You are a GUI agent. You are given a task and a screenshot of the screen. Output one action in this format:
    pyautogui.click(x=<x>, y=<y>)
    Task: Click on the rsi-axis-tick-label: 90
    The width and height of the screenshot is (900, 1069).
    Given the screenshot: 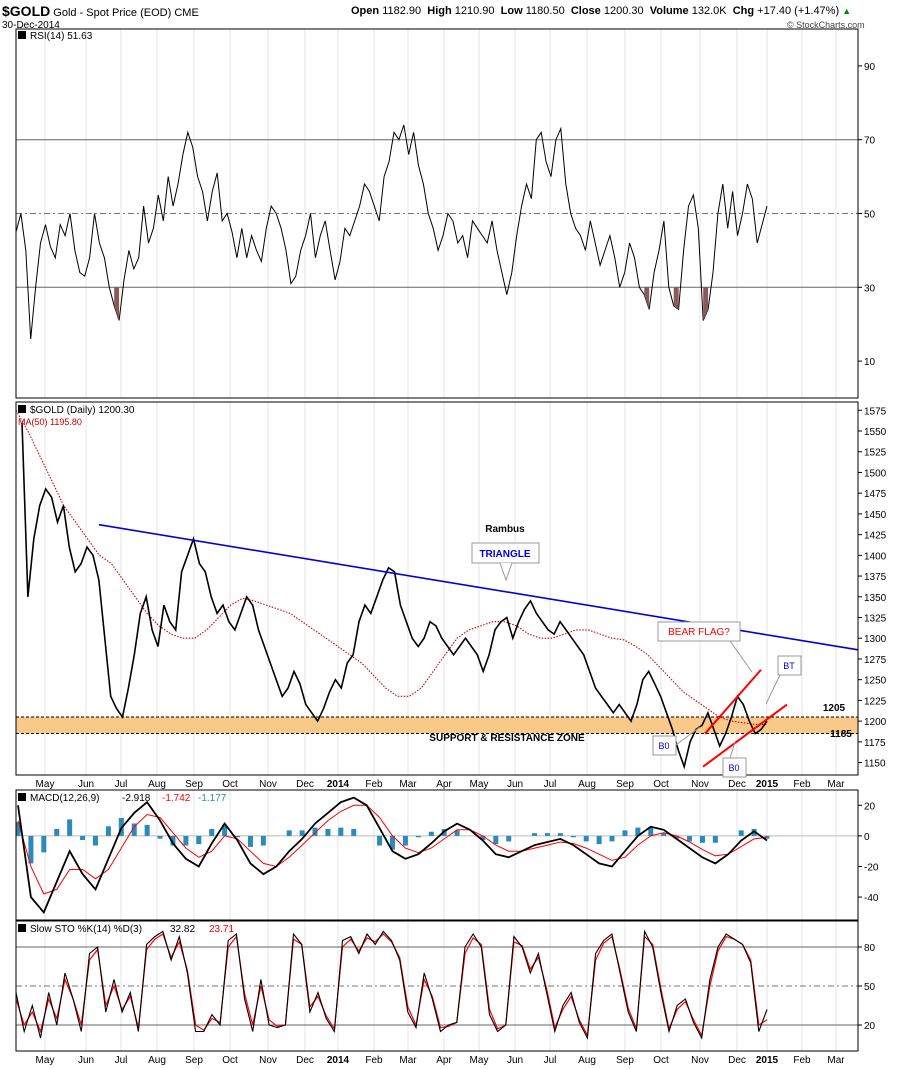 What is the action you would take?
    pyautogui.click(x=870, y=67)
    